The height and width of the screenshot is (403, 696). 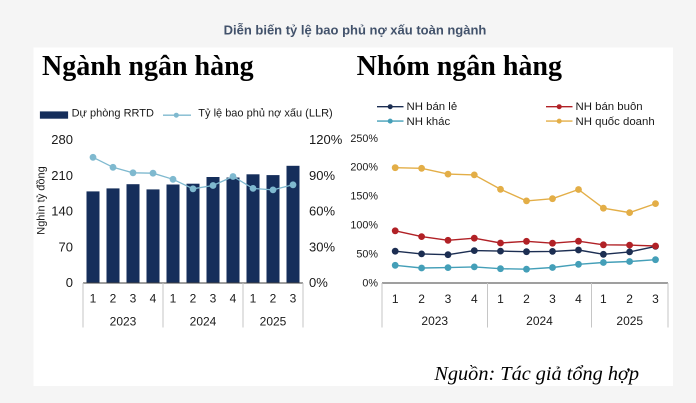 What do you see at coordinates (265, 114) in the screenshot?
I see `svg-text: Tỷ lệ bao phủ nợ xấu (LLR)` at bounding box center [265, 114].